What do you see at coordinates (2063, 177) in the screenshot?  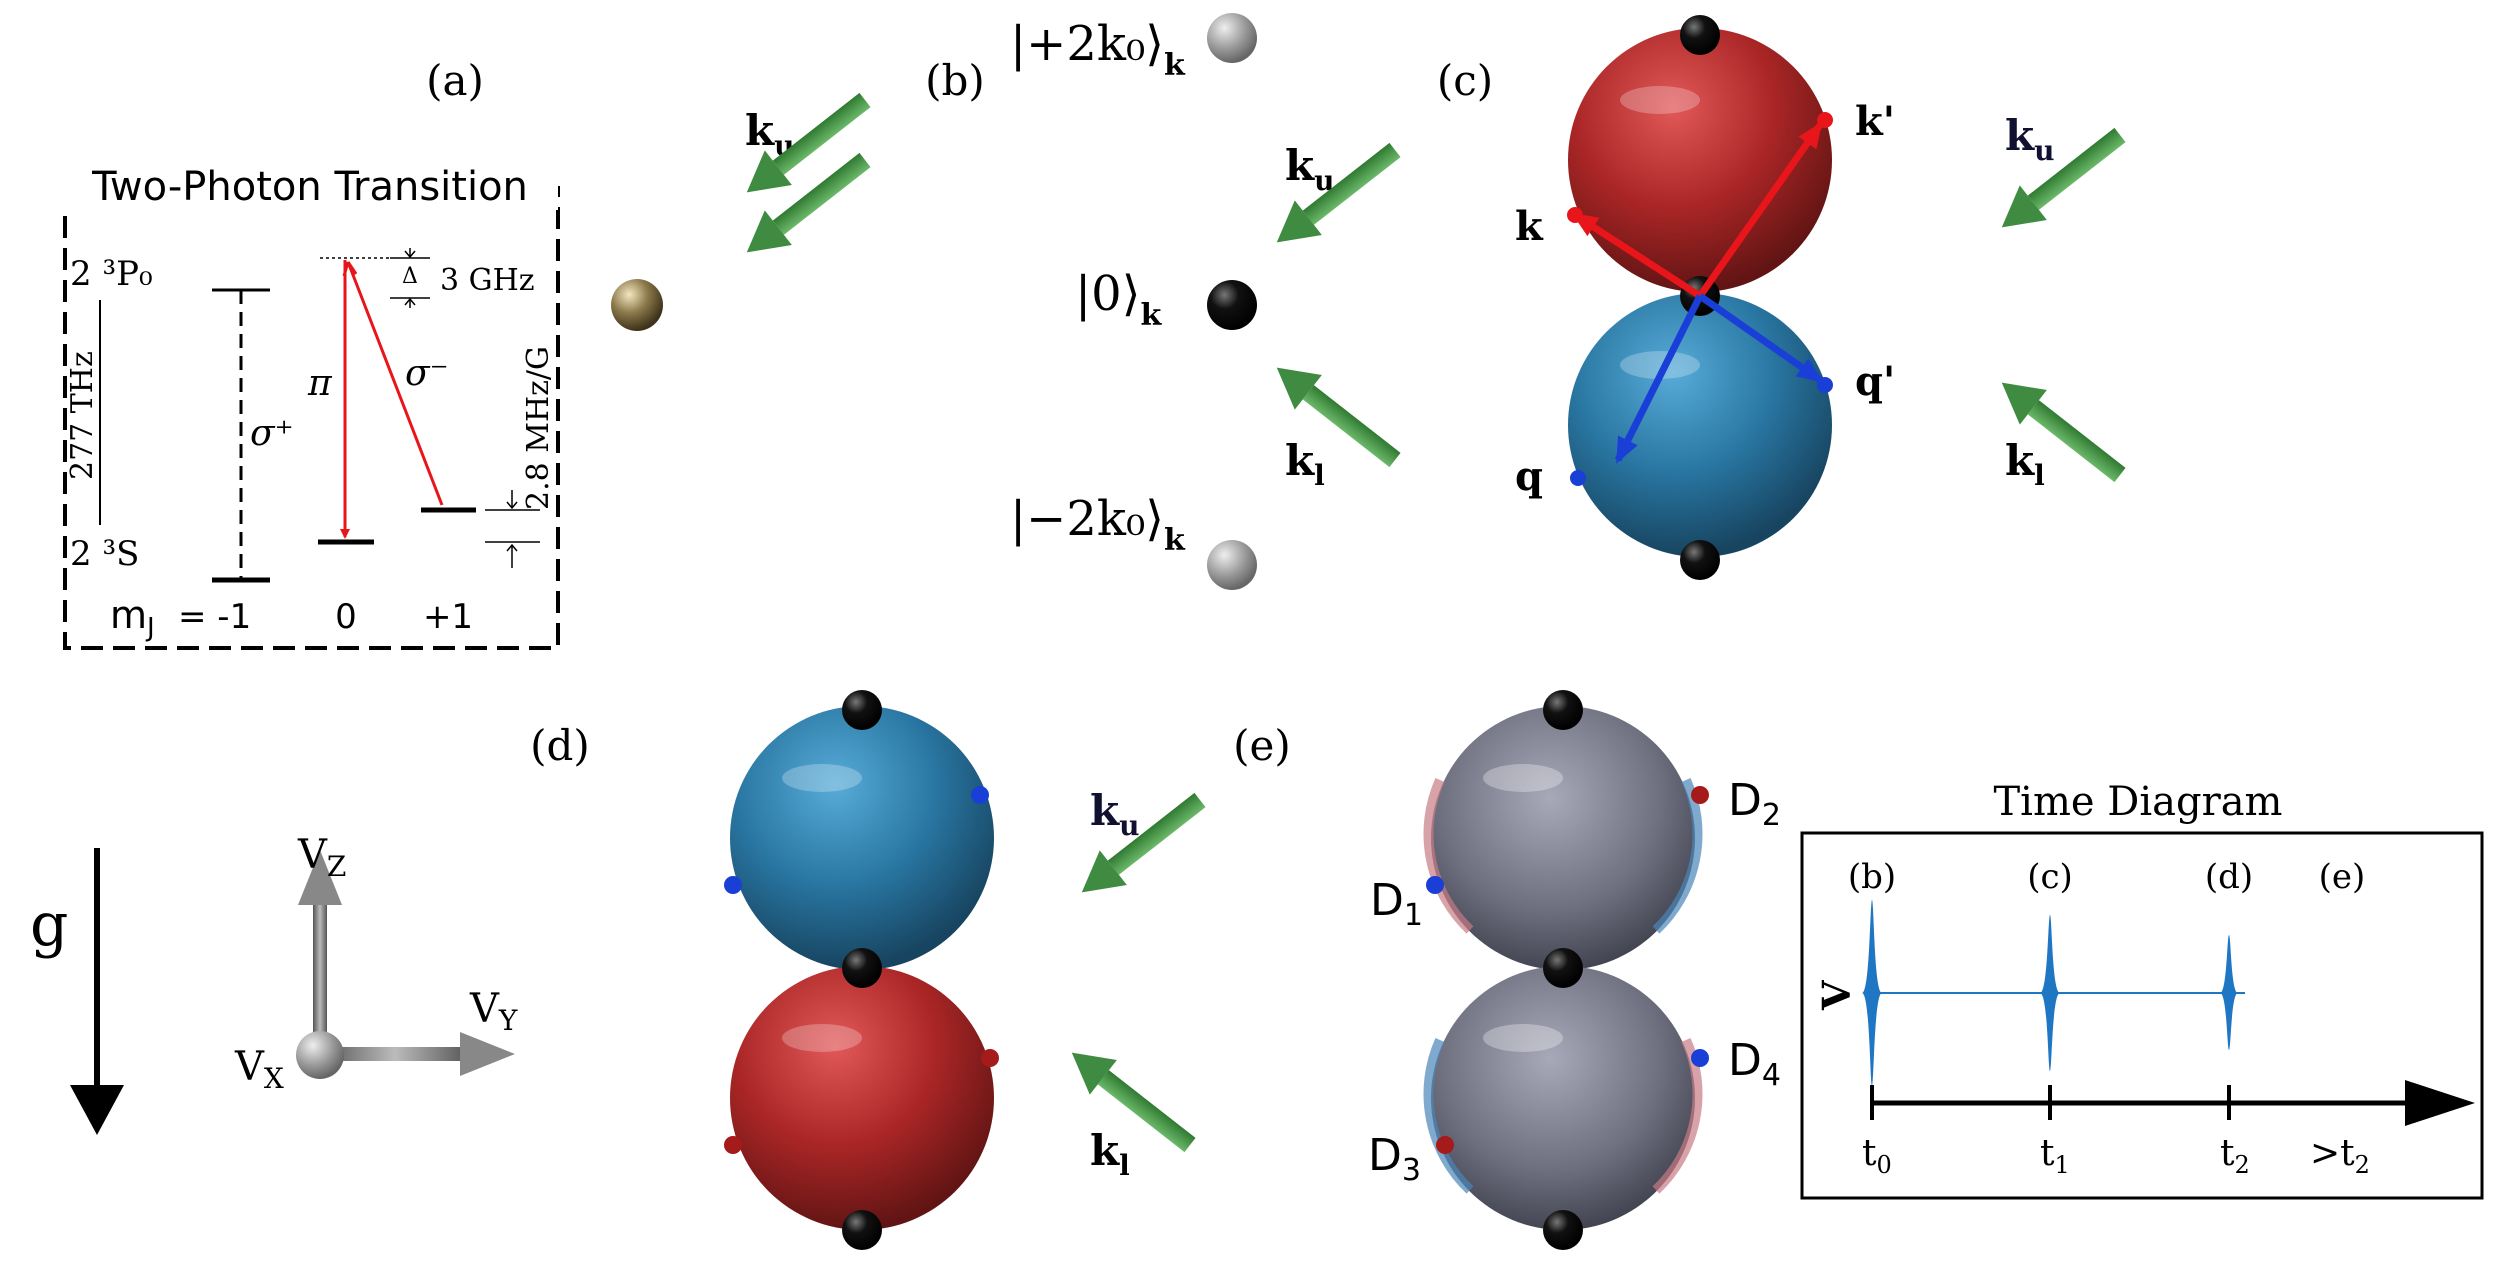 I see `panel-c-beam-upper` at bounding box center [2063, 177].